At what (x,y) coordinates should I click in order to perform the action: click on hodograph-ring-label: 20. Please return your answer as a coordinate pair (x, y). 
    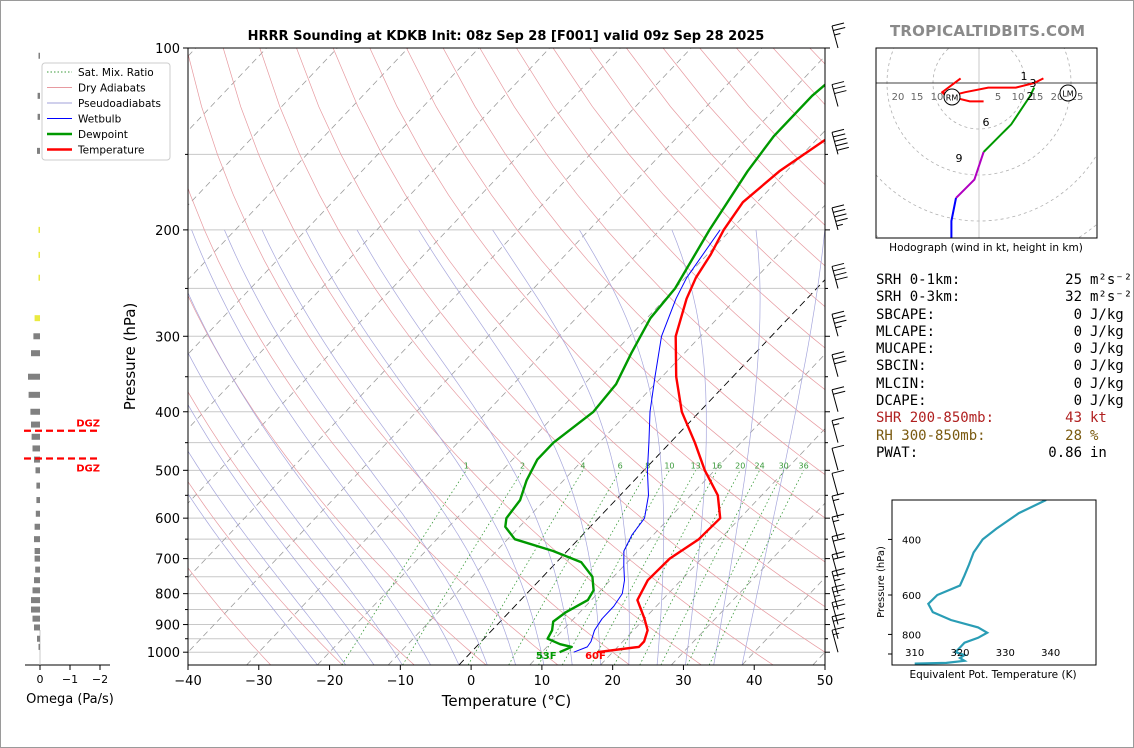
    Looking at the image, I should click on (898, 97).